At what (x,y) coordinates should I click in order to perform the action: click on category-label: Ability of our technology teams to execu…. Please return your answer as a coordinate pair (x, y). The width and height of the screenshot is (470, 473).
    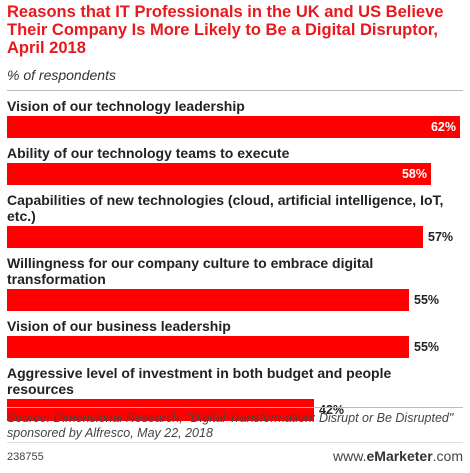
    Looking at the image, I should click on (148, 153).